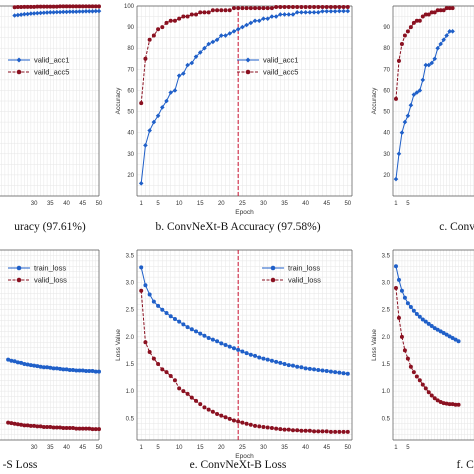 The width and height of the screenshot is (474, 474). Describe the element at coordinates (82, 204) in the screenshot. I see `x-tick-label: 45` at that location.